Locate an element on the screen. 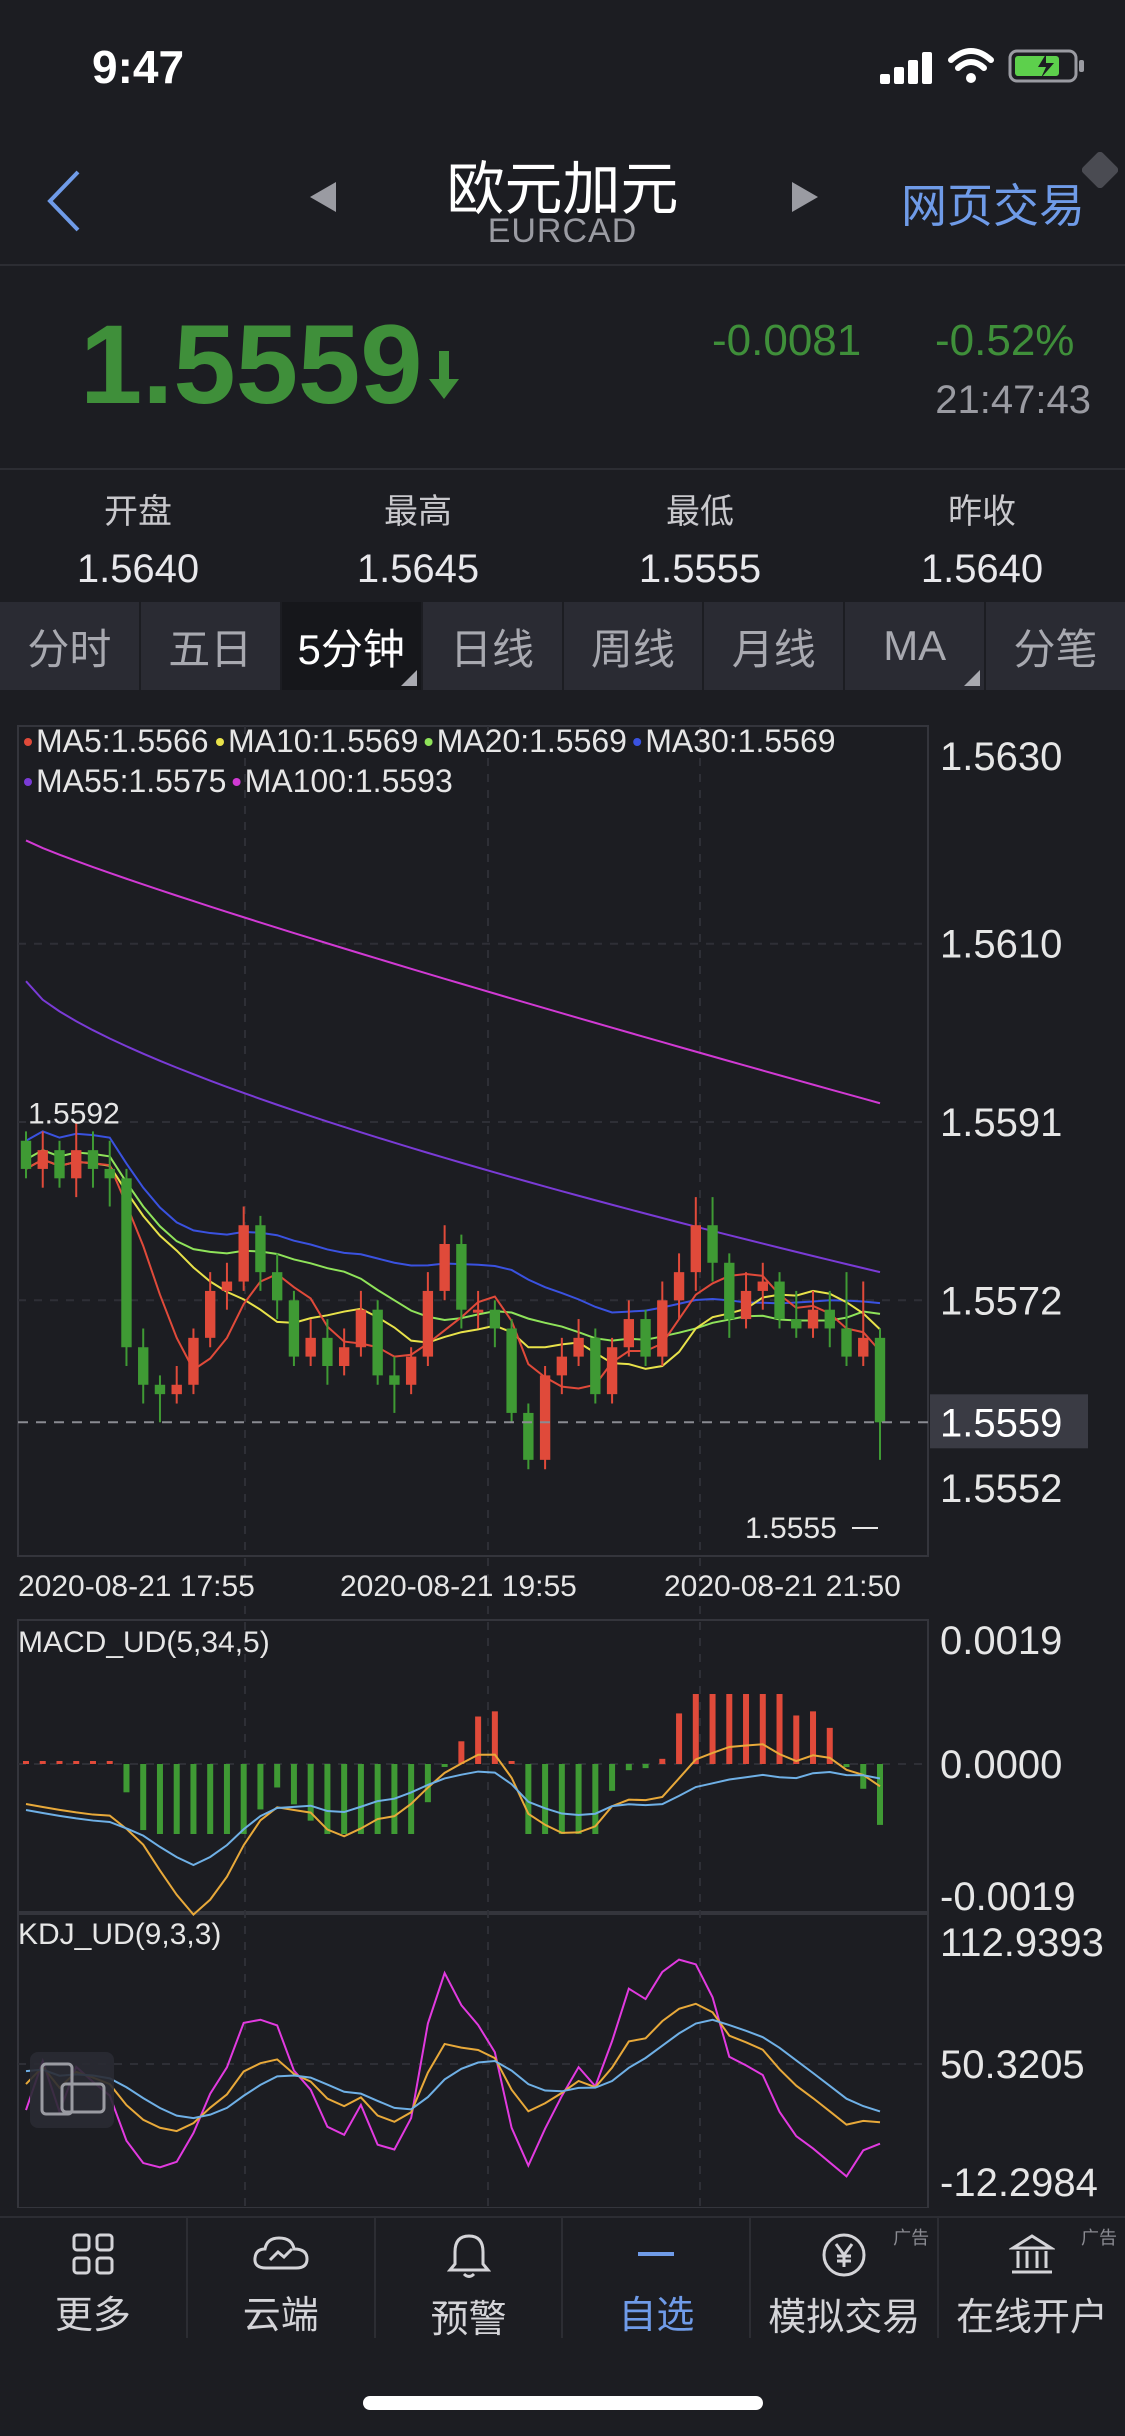  nav-watchlist: 自选 is located at coordinates (657, 2278).